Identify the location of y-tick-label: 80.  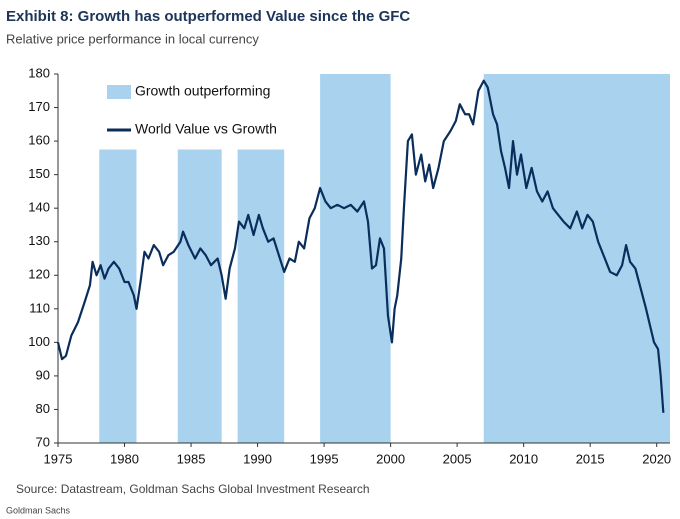
(43, 408).